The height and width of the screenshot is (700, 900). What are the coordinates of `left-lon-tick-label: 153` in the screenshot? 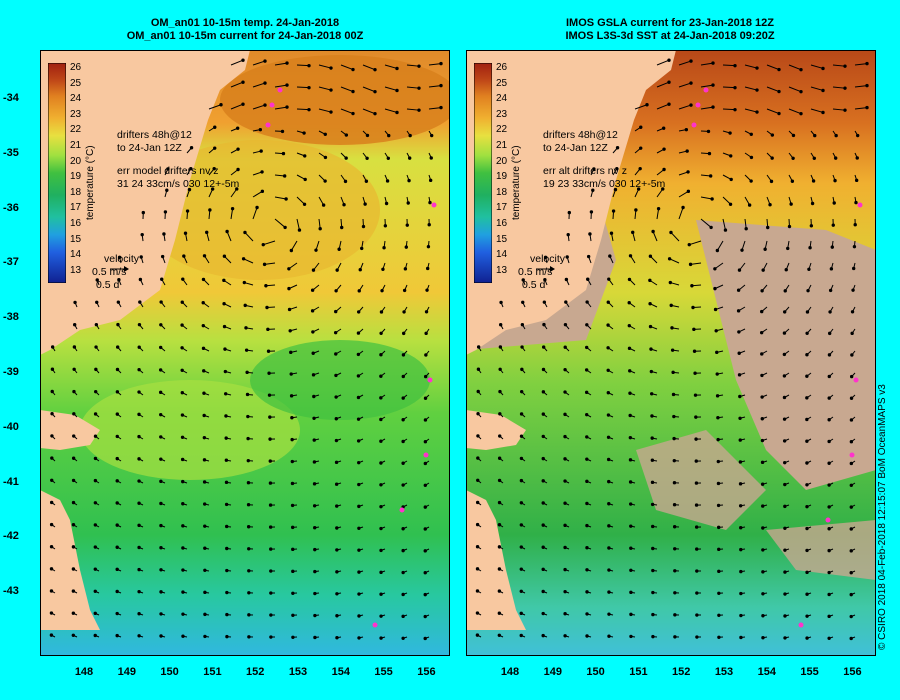 It's located at (298, 672).